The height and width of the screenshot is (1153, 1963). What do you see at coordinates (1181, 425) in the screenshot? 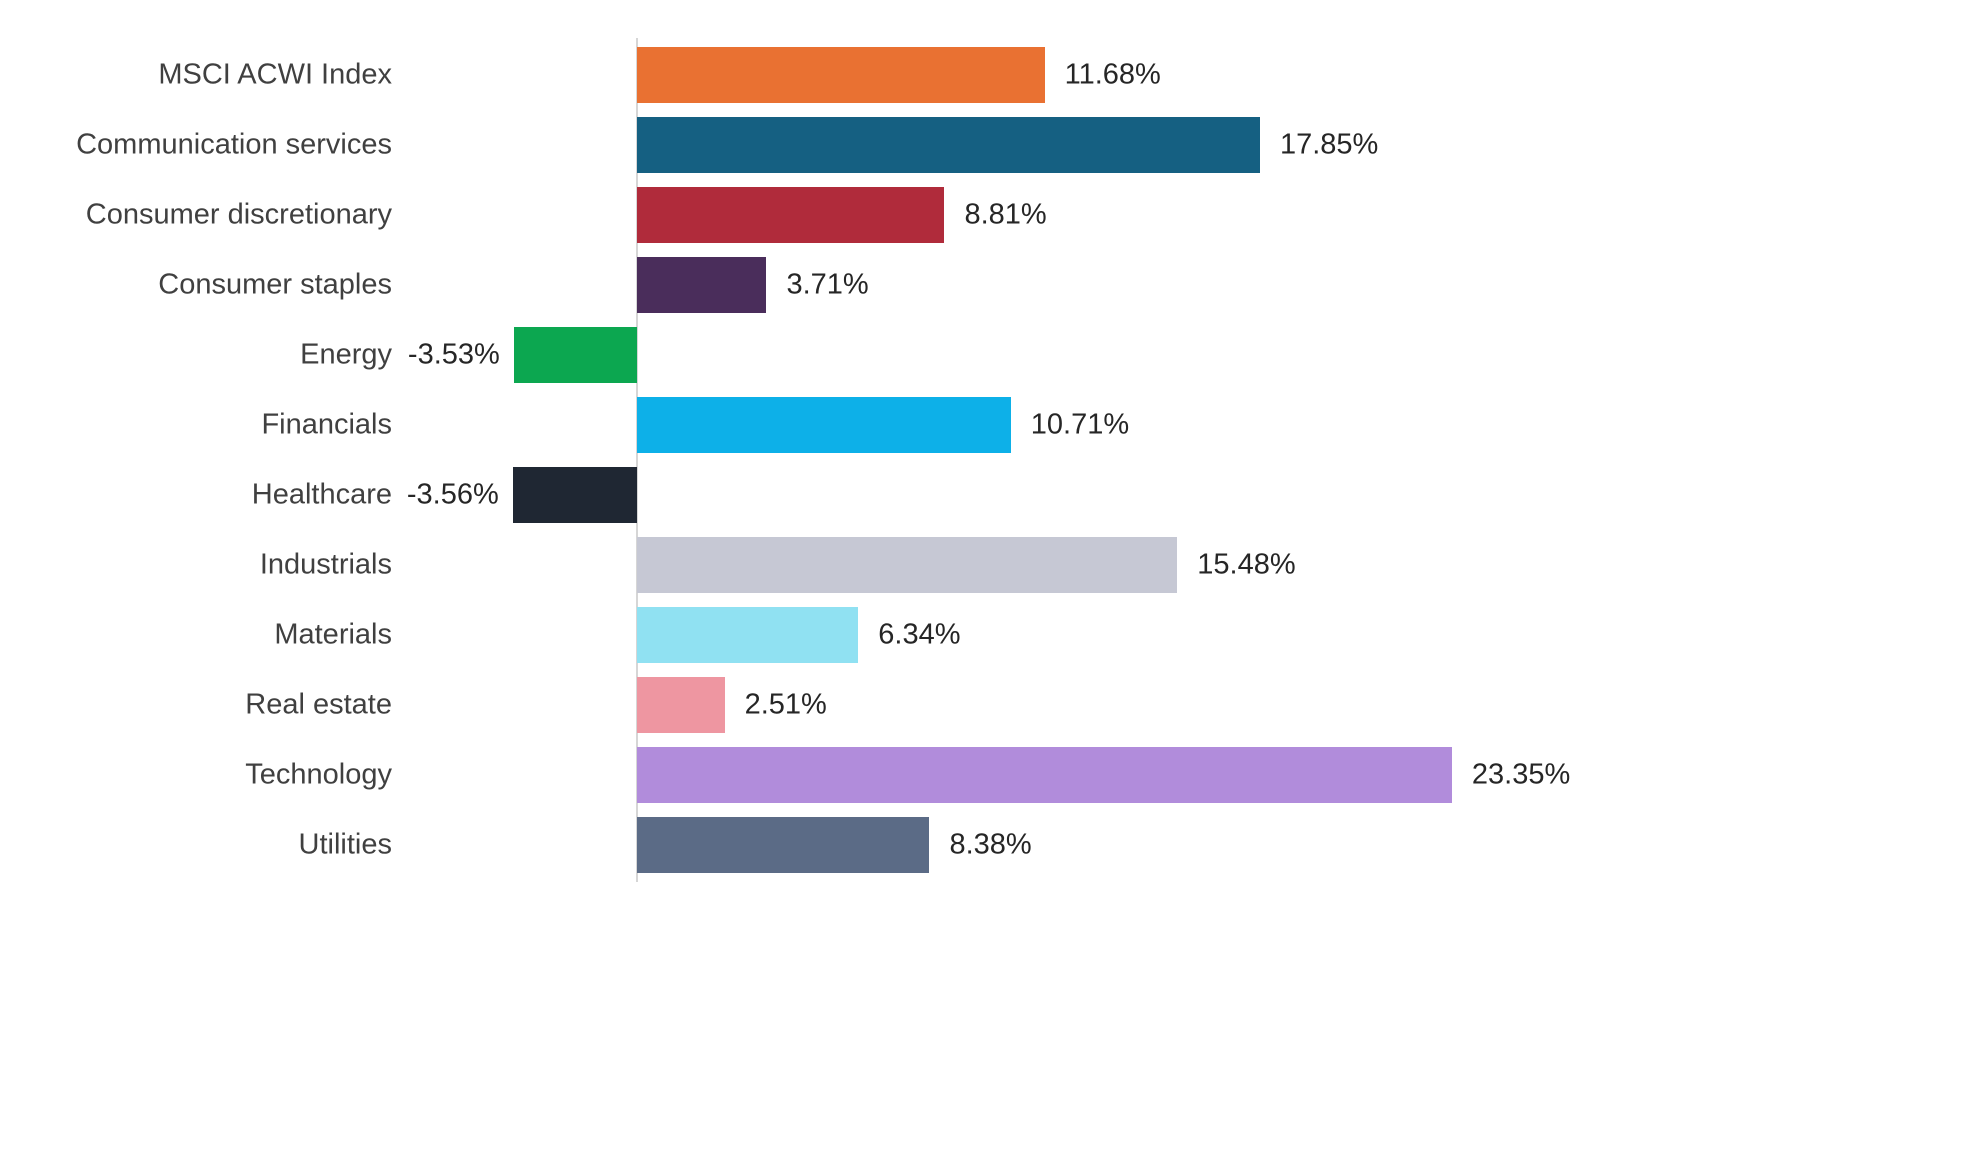
I see `bar-area: 10.71%` at bounding box center [1181, 425].